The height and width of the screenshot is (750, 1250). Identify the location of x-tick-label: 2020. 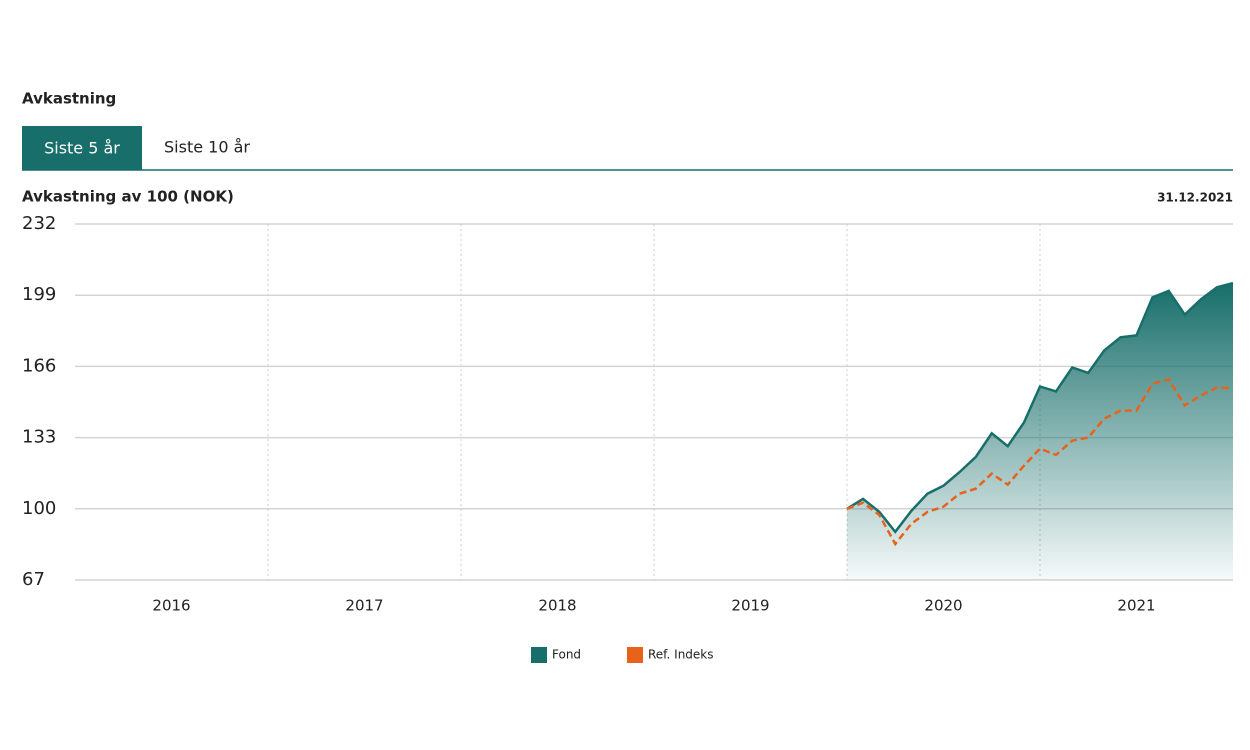
(943, 606).